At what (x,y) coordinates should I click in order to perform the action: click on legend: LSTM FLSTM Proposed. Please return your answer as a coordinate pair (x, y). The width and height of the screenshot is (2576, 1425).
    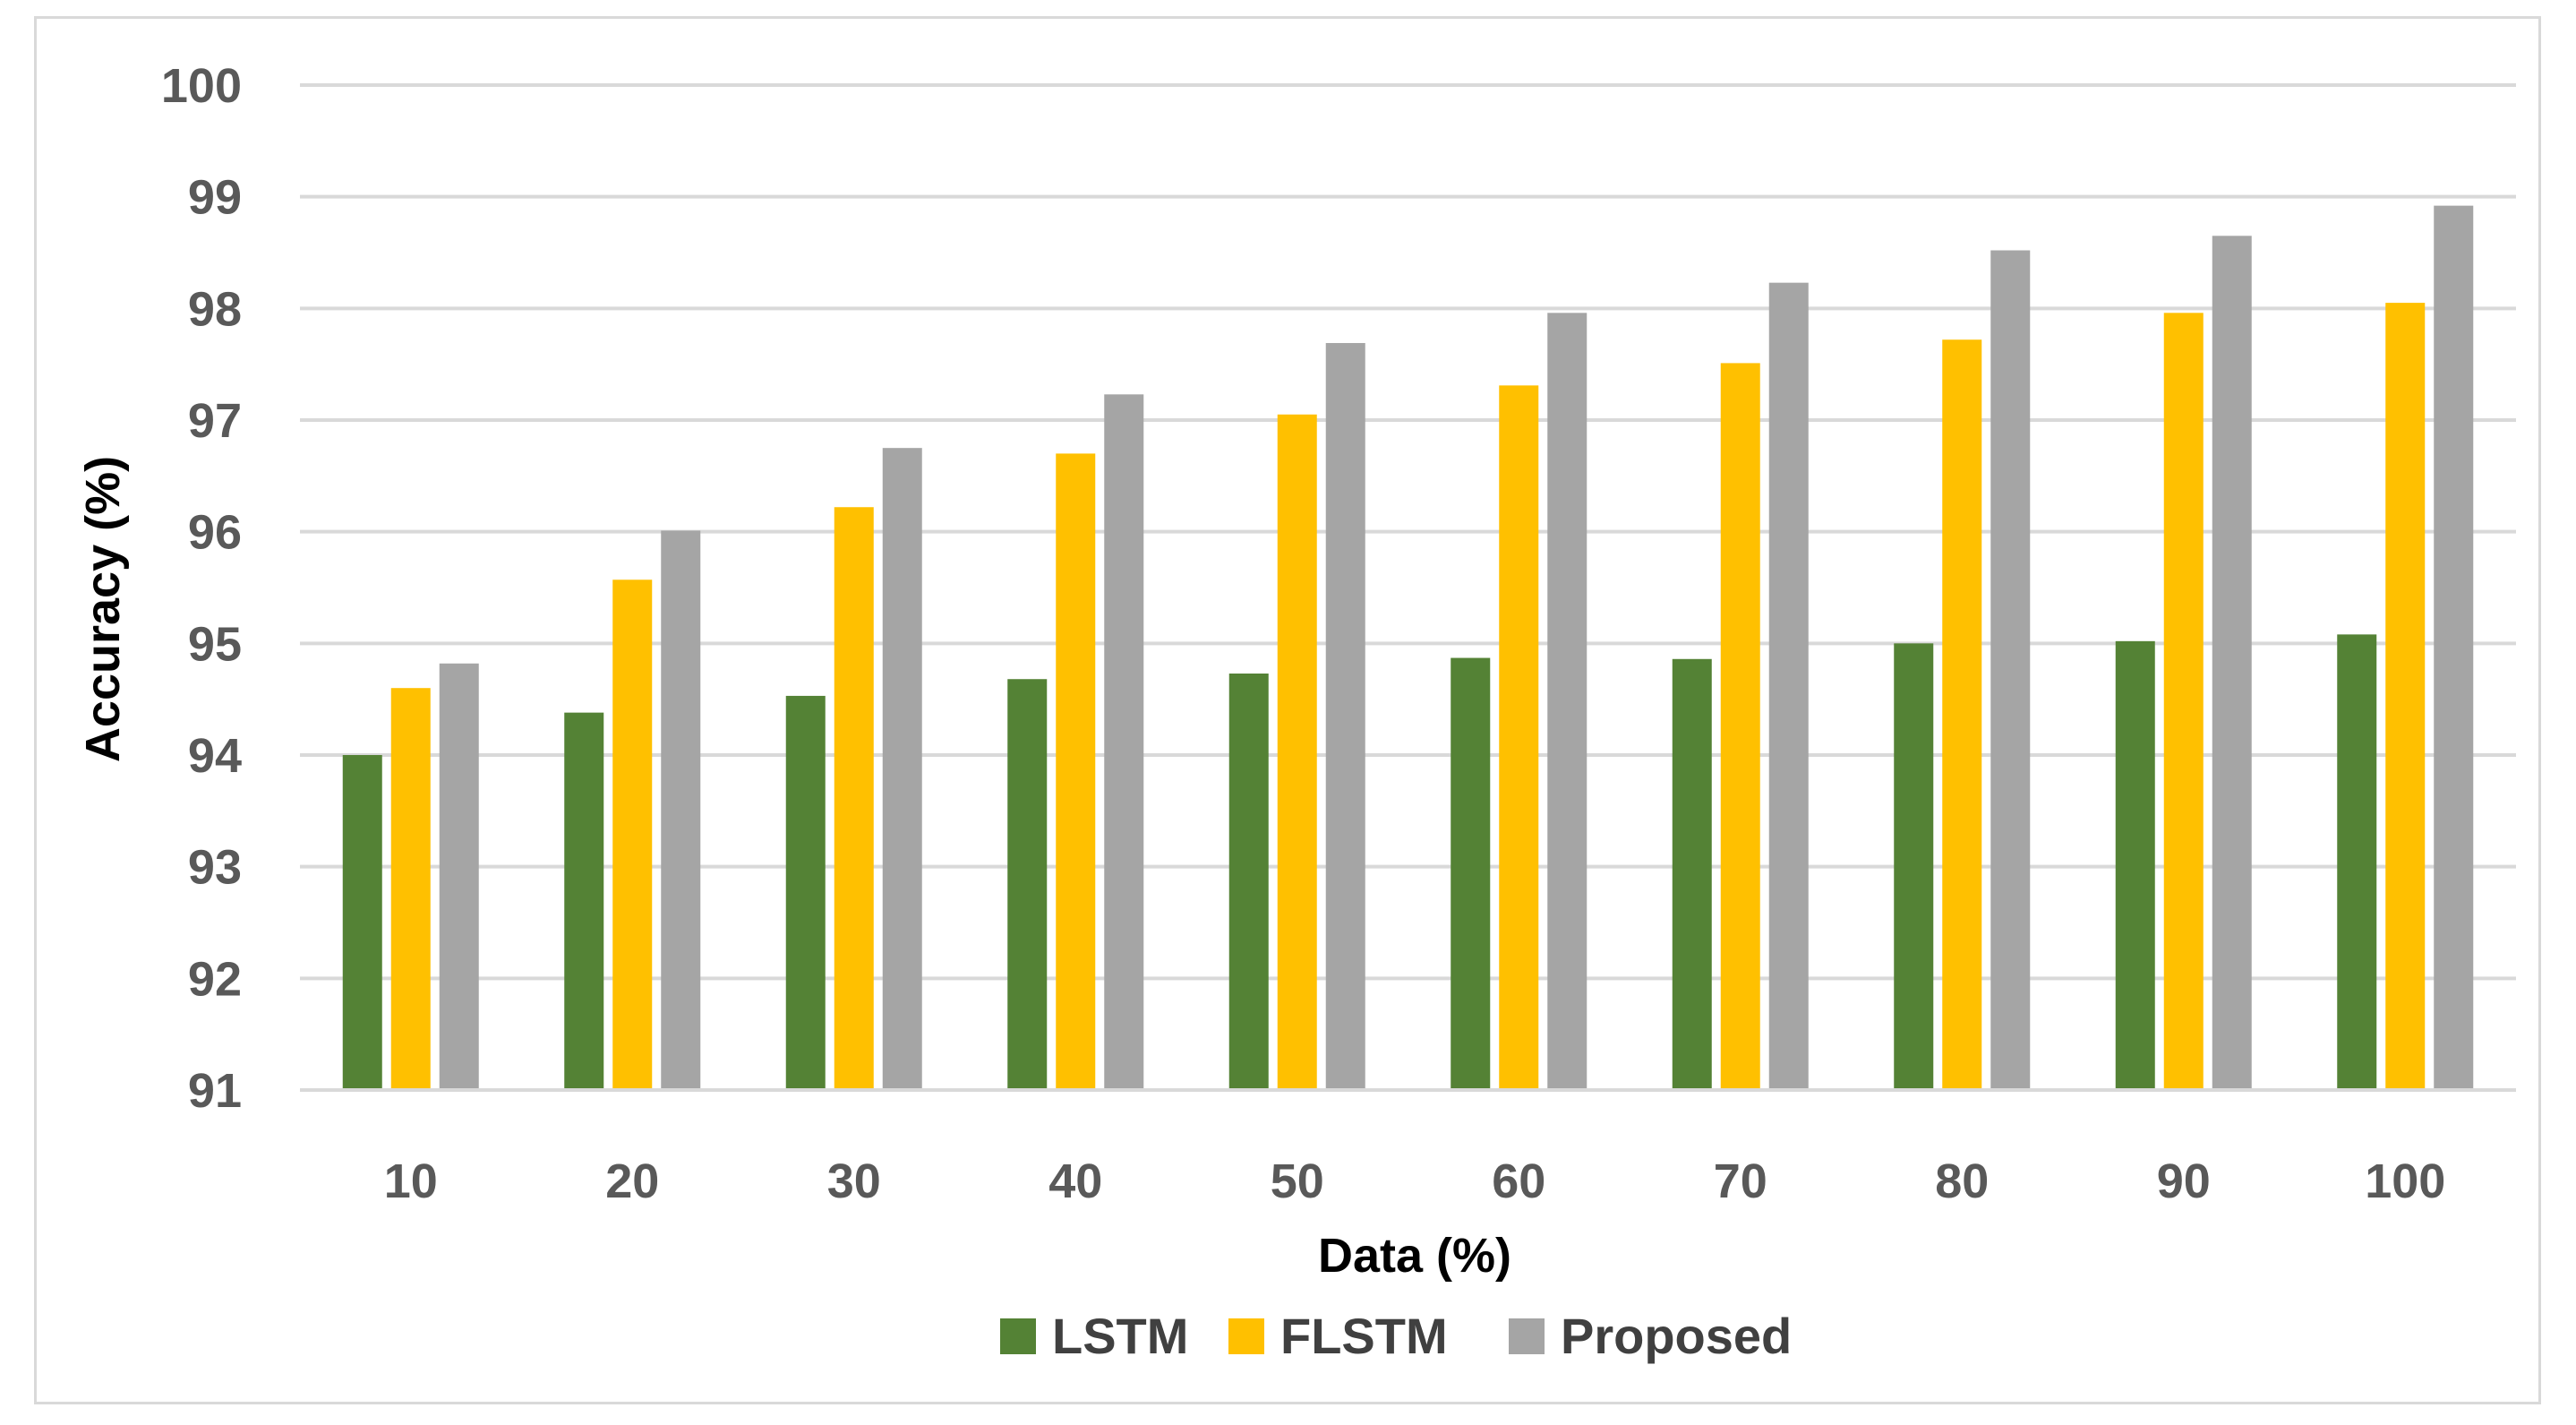
    Looking at the image, I should click on (1396, 1336).